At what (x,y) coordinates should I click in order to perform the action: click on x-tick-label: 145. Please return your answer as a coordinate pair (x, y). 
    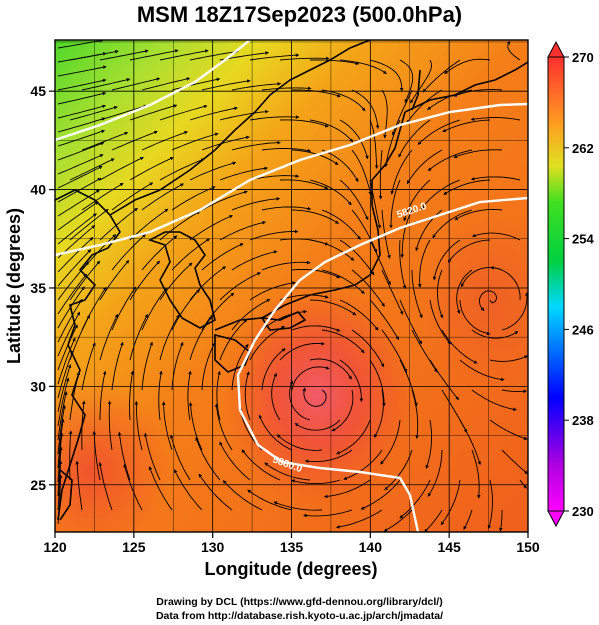
    Looking at the image, I should click on (449, 547).